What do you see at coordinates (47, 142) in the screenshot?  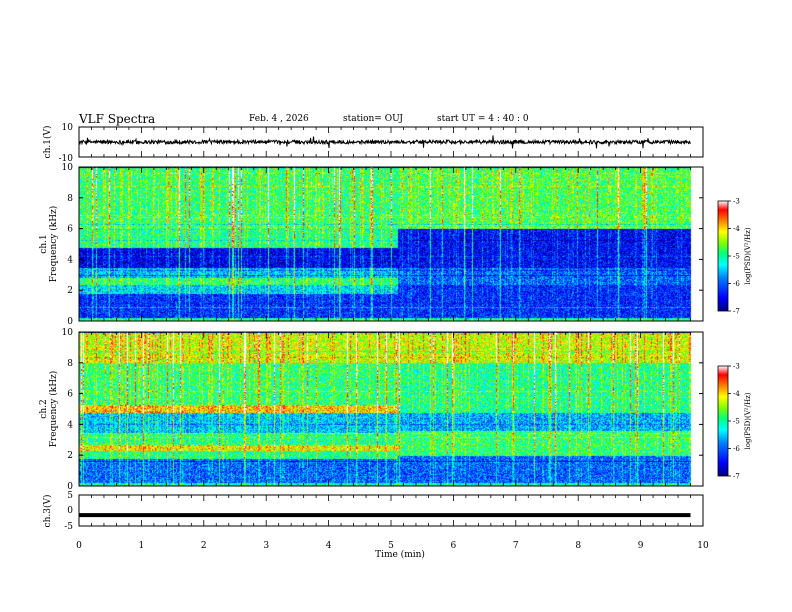 I see `ch1-waveform-ylabel: ch.1(V)` at bounding box center [47, 142].